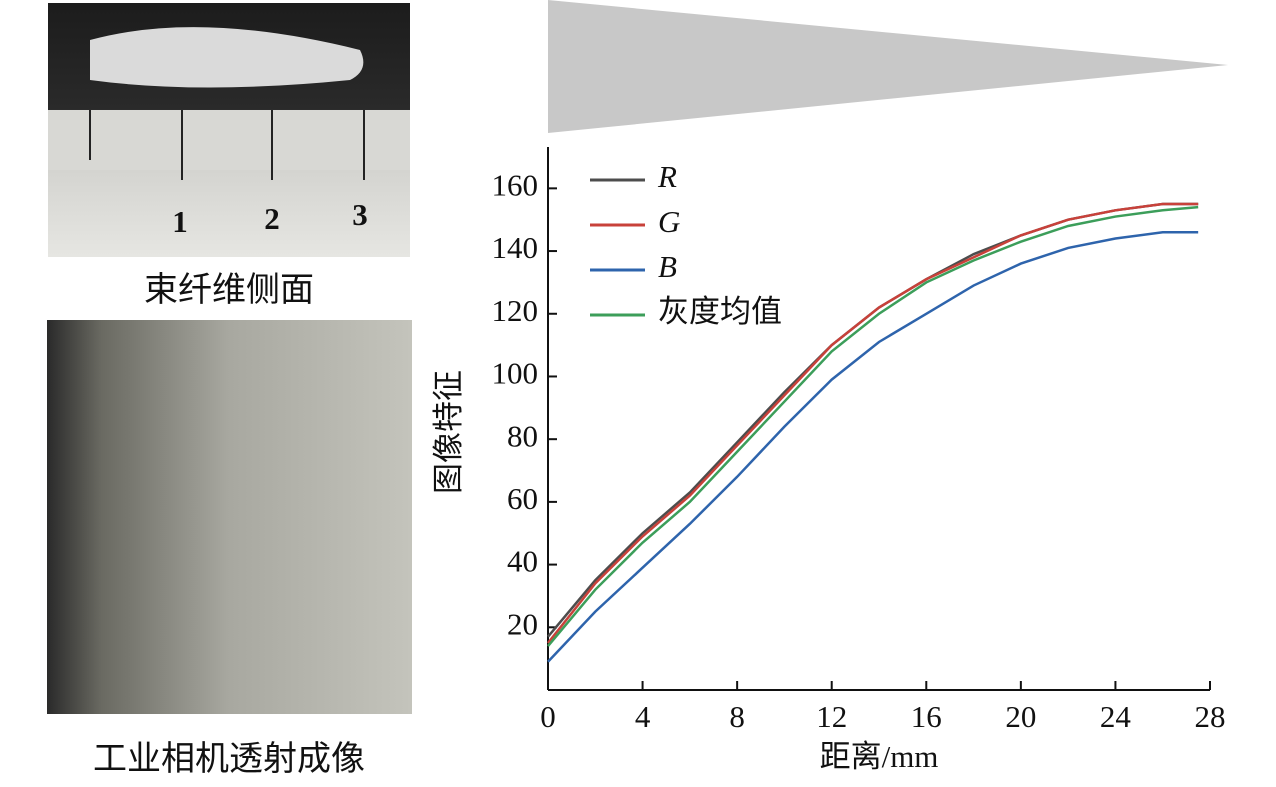 The height and width of the screenshot is (787, 1276). What do you see at coordinates (522, 435) in the screenshot?
I see `y-tick-label: 80` at bounding box center [522, 435].